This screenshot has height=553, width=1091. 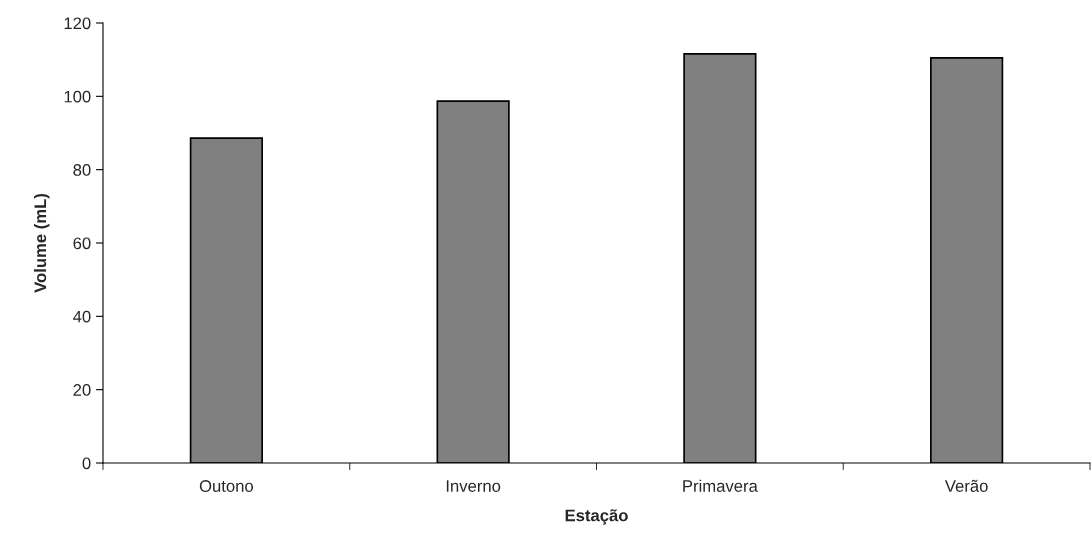 What do you see at coordinates (226, 486) in the screenshot?
I see `x-tick-label: Outono` at bounding box center [226, 486].